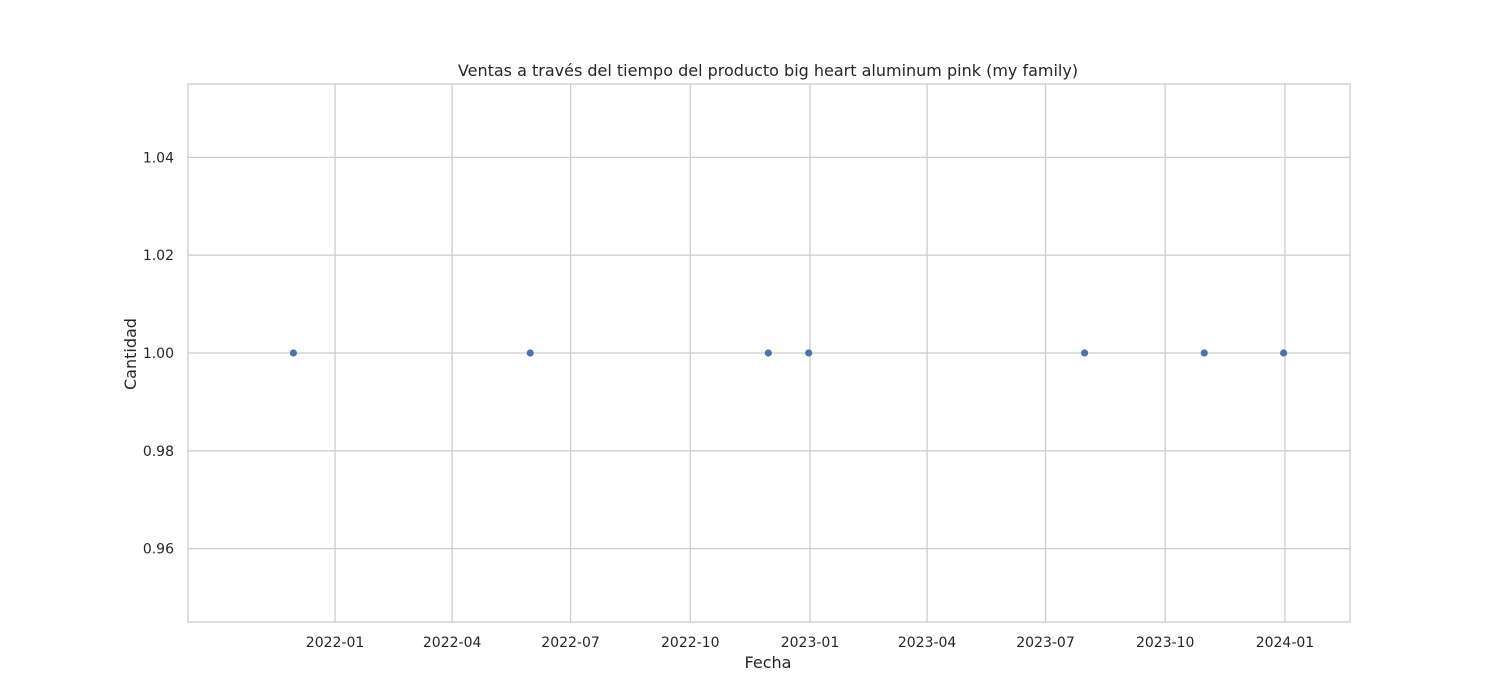 The width and height of the screenshot is (1500, 700). Describe the element at coordinates (768, 662) in the screenshot. I see `x-axis-label: Fecha` at that location.